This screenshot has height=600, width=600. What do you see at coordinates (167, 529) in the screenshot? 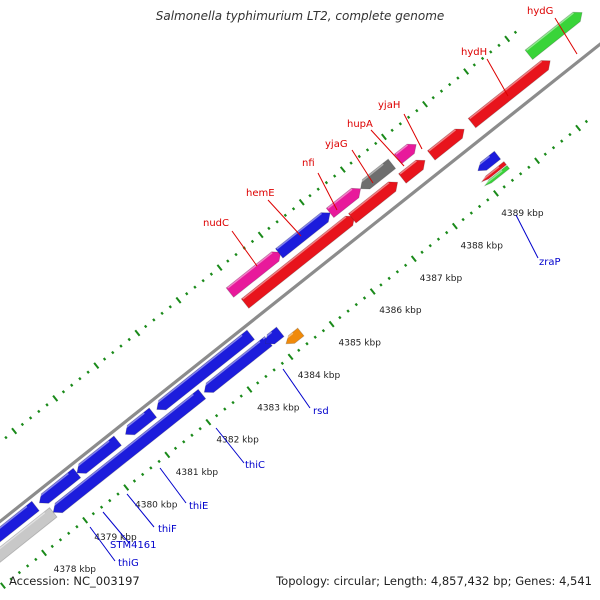
I see `reverse-gene-label: thiF` at bounding box center [167, 529].